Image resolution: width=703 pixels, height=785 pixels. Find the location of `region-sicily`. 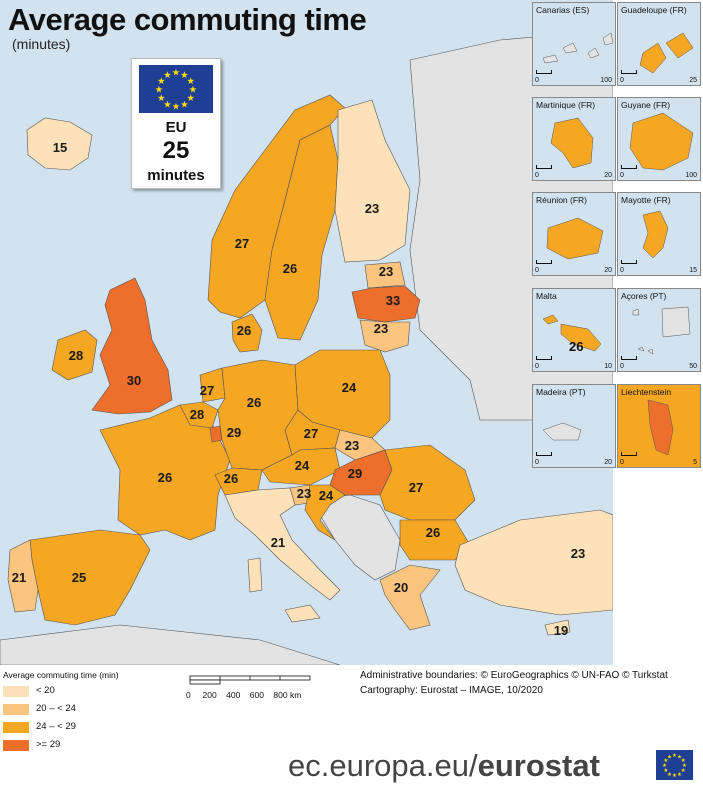

region-sicily is located at coordinates (302, 613).